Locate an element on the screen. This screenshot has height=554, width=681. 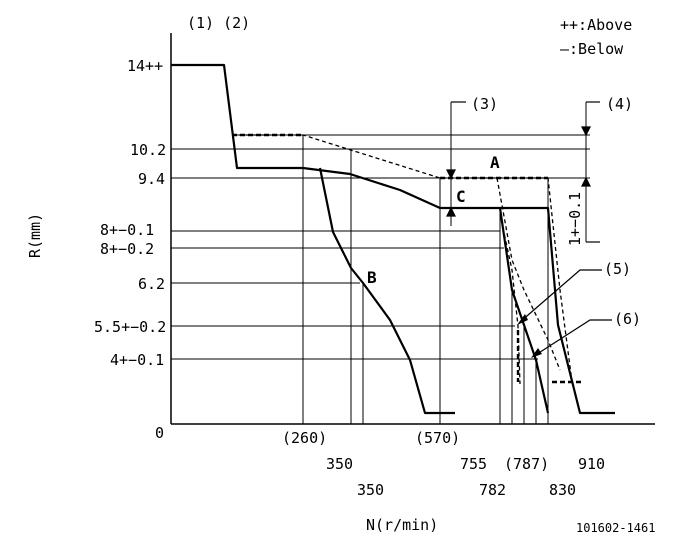
callout-arrowheads is located at coordinates (529, 336).